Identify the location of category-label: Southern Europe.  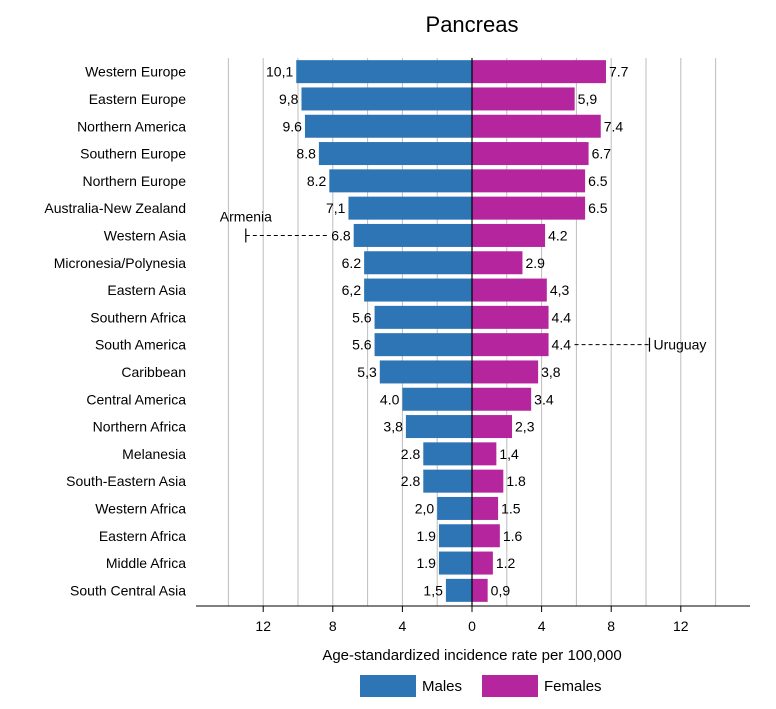
(133, 154).